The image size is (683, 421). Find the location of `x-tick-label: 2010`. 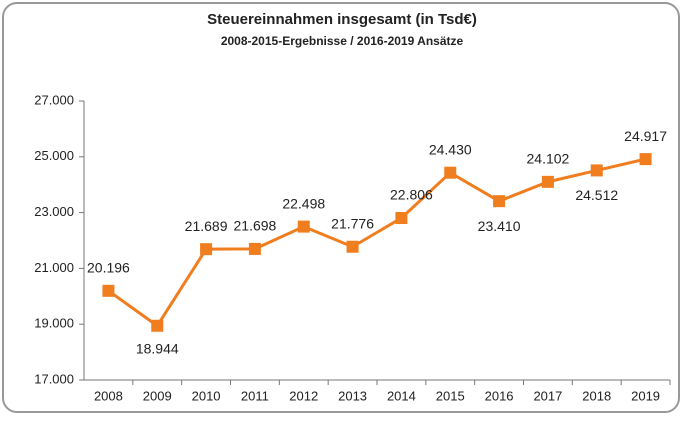

x-tick-label: 2010 is located at coordinates (206, 395).